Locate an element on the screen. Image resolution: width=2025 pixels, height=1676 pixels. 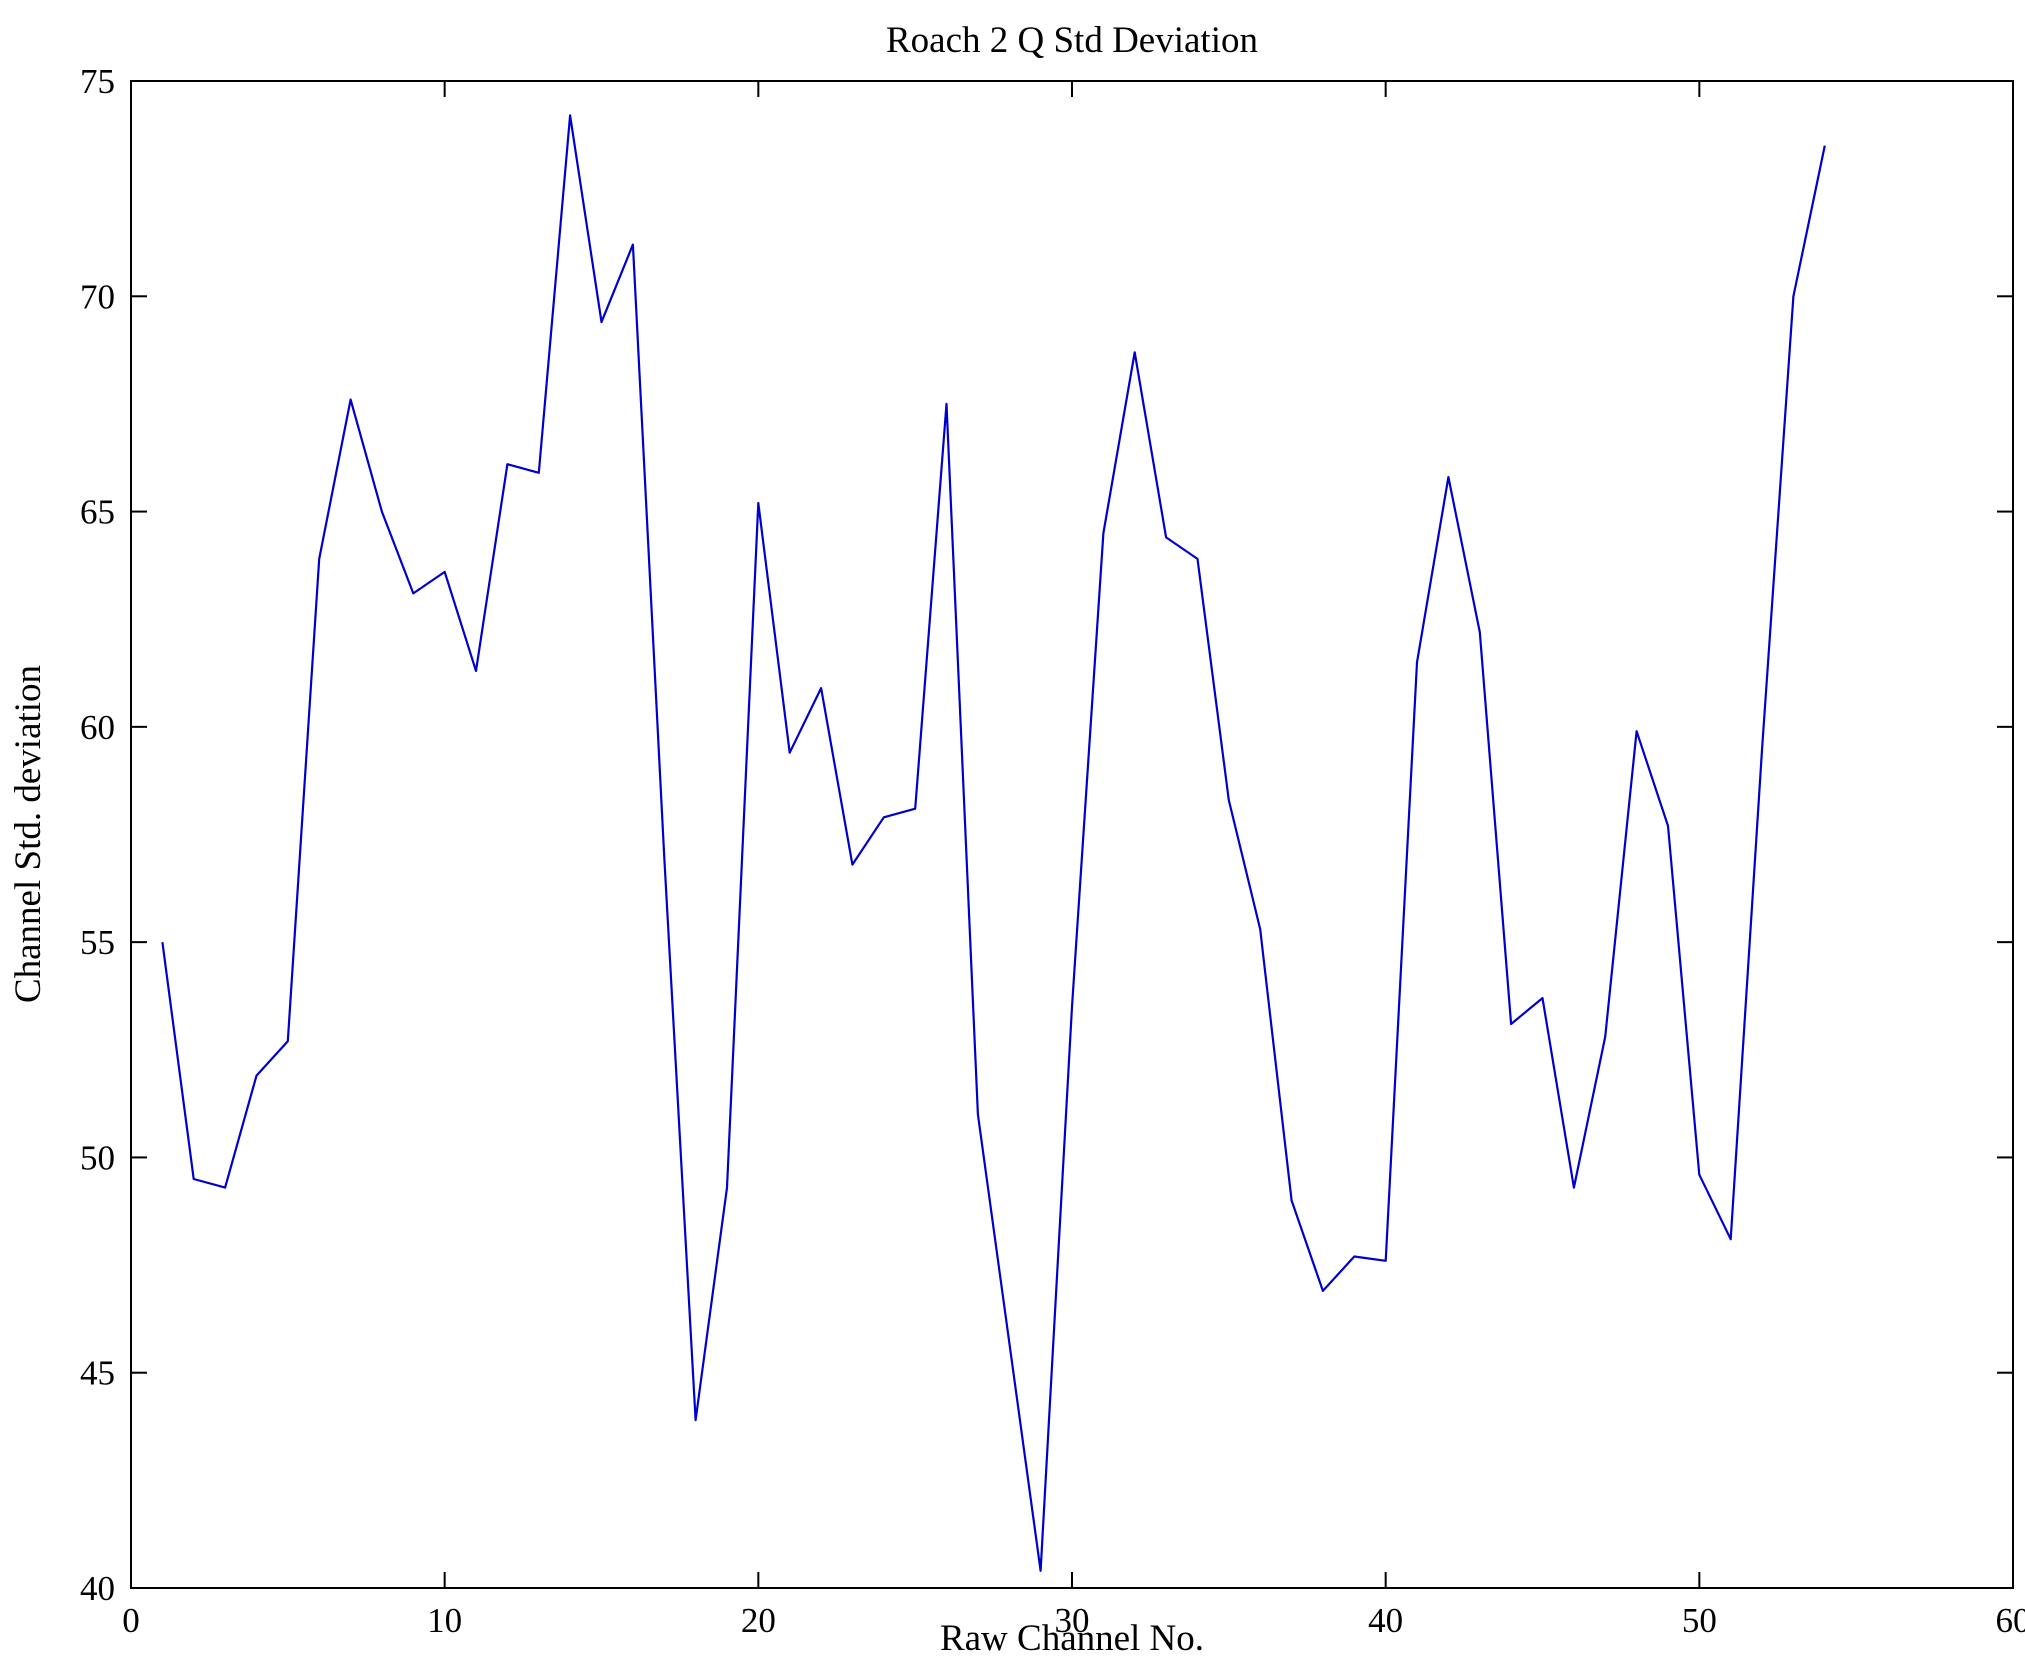
x-tick-label: 0 is located at coordinates (131, 1620).